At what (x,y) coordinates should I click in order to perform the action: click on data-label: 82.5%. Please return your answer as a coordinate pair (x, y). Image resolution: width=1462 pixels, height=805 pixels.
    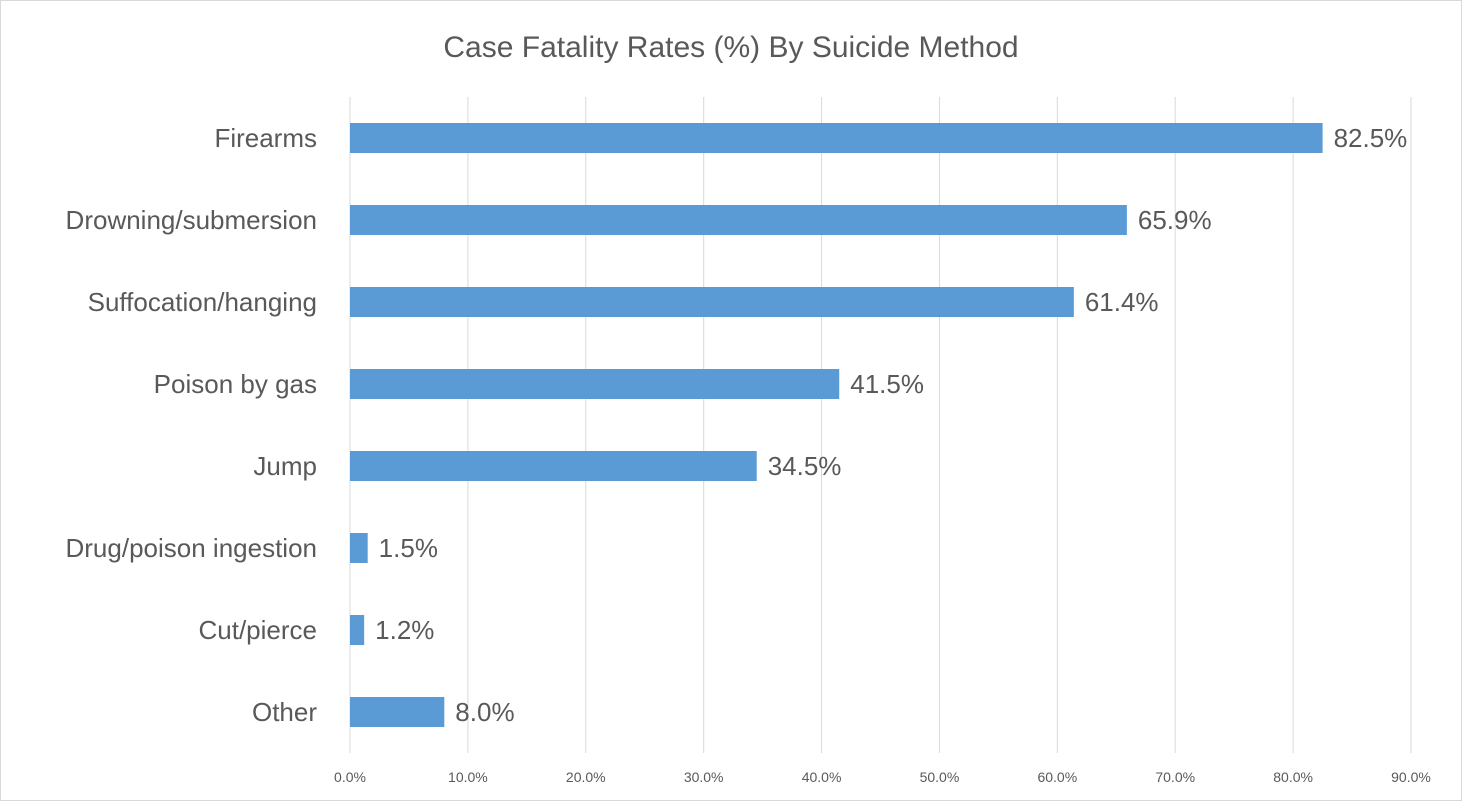
    Looking at the image, I should click on (1371, 138).